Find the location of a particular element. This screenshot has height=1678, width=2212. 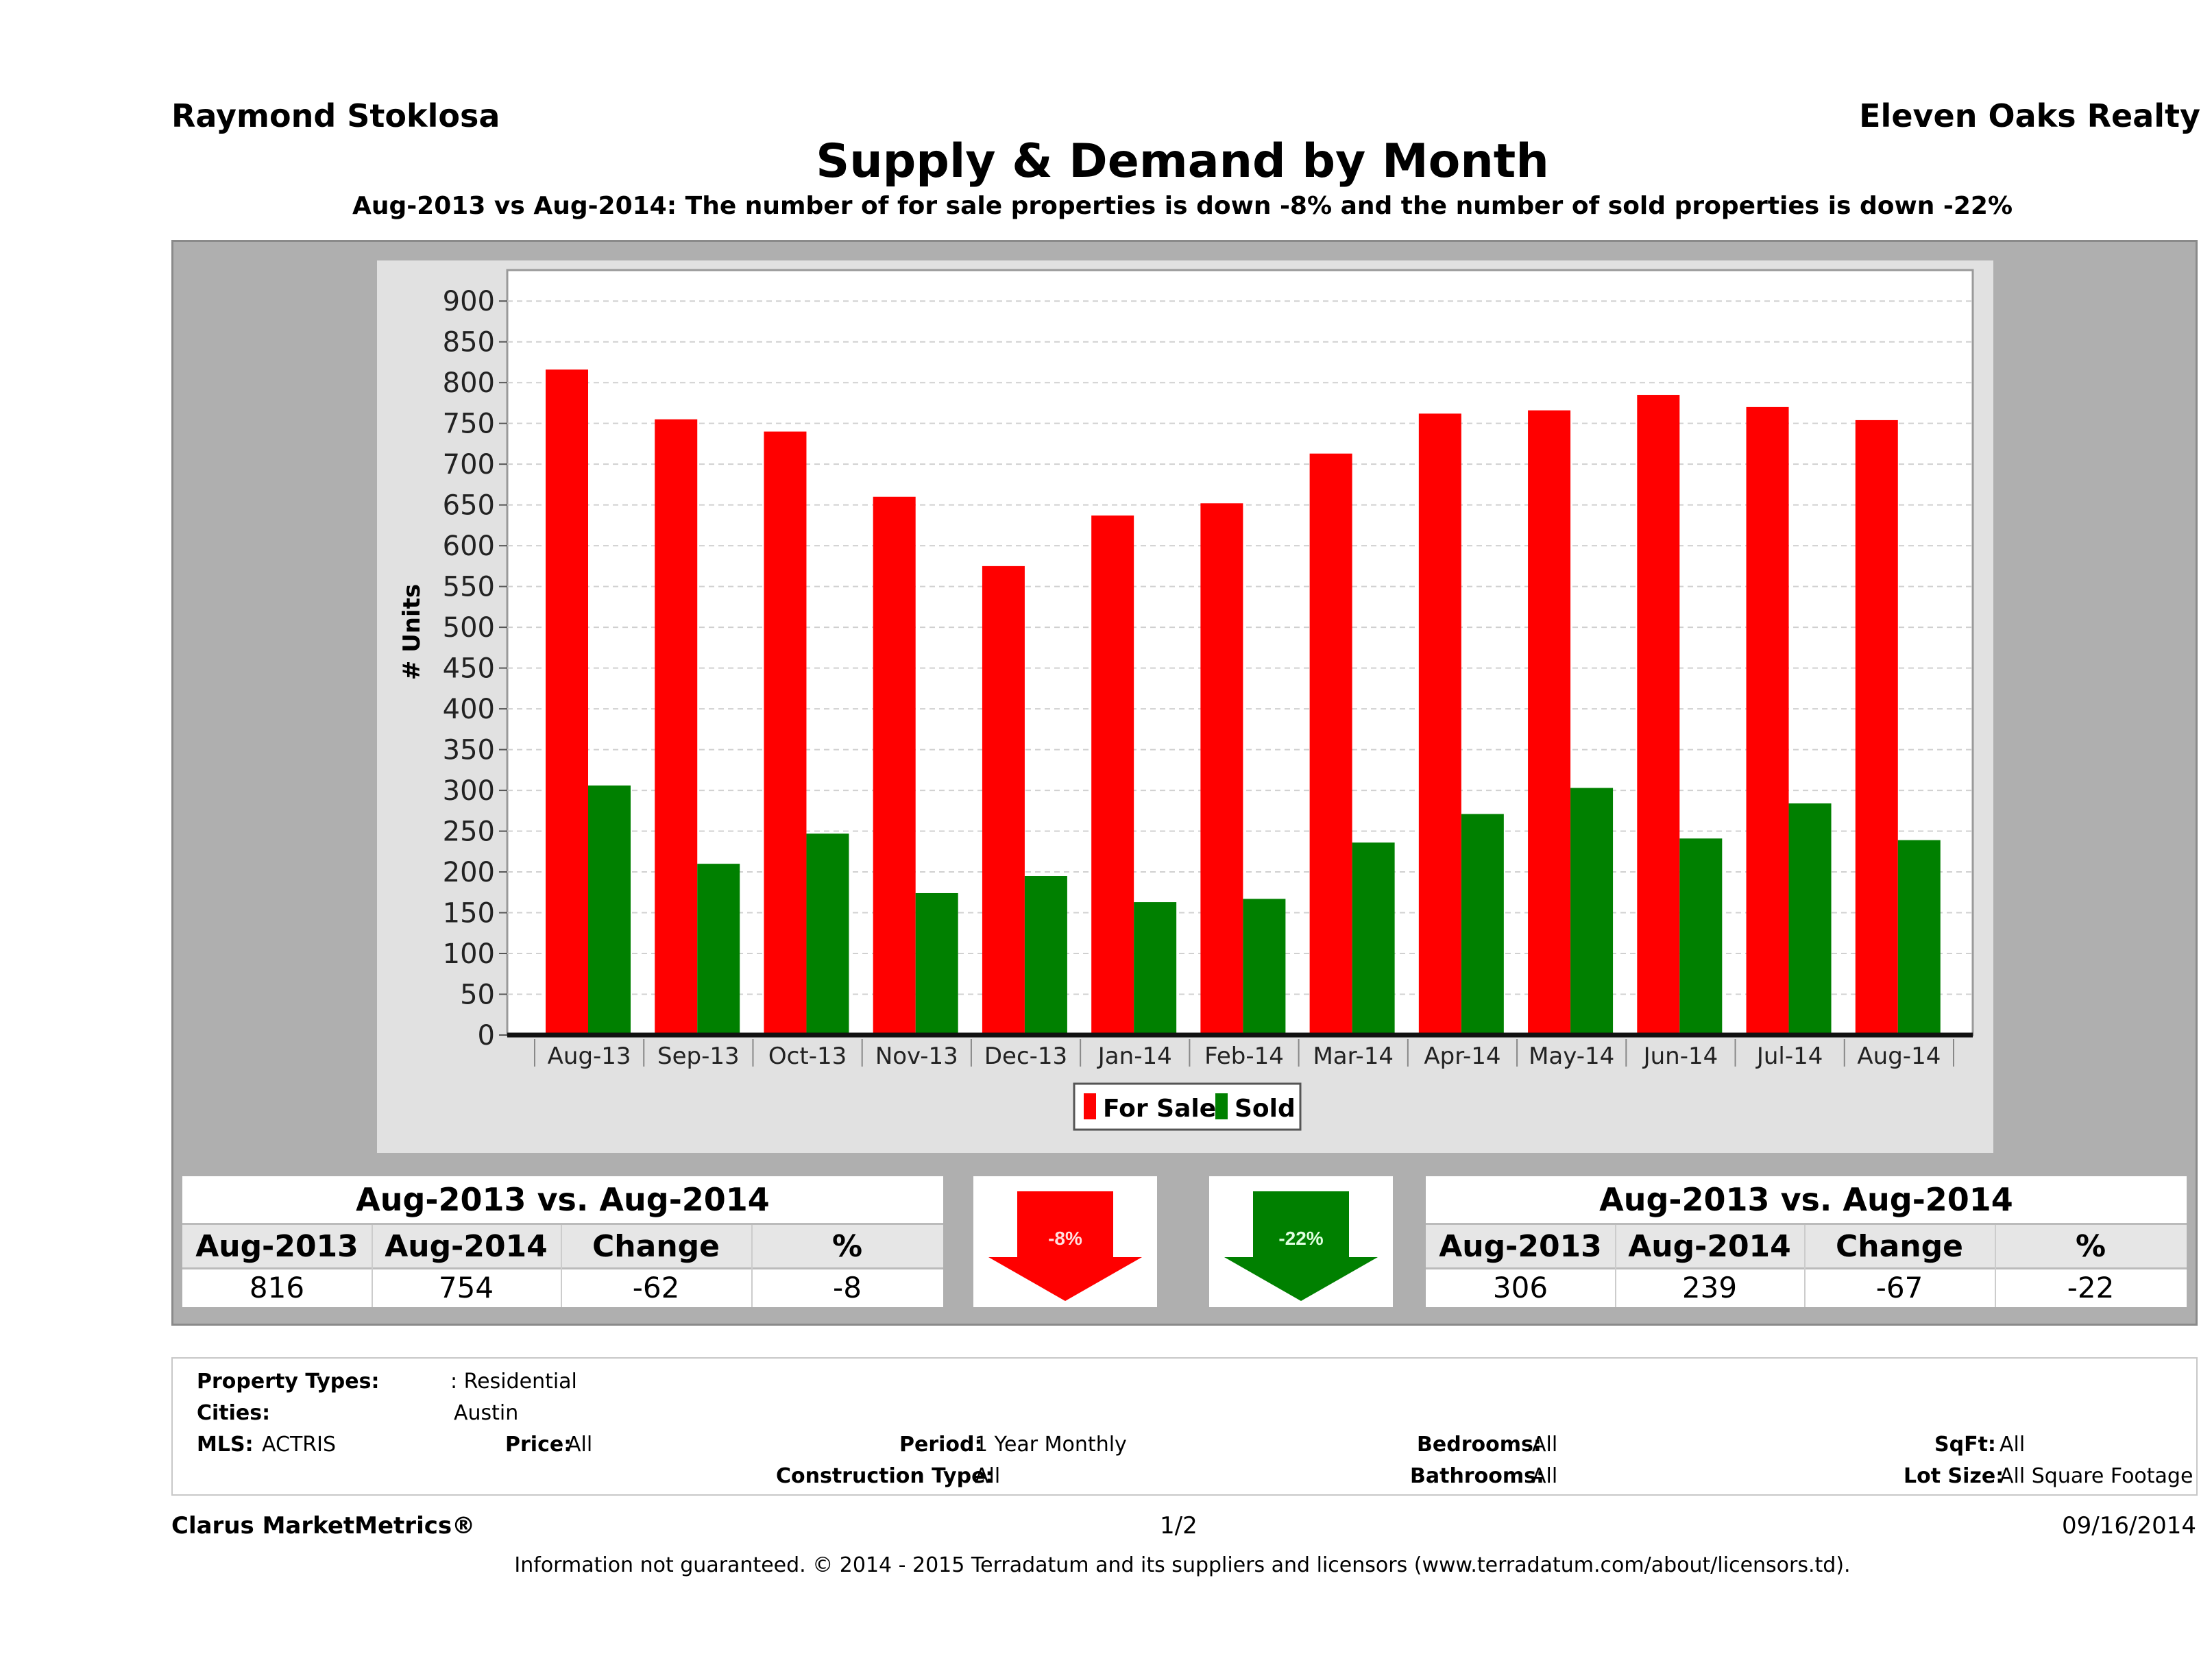

bathrooms-label: Bathrooms: is located at coordinates (1477, 1476).